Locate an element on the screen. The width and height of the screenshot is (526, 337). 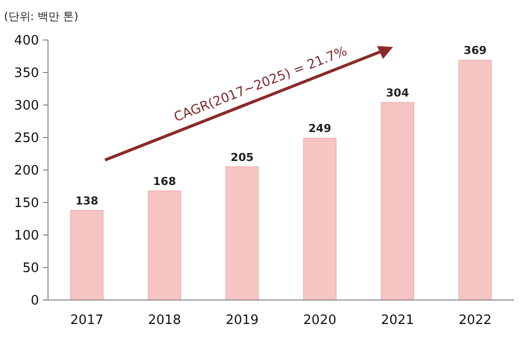
y-tick-label: 0 is located at coordinates (34, 301).